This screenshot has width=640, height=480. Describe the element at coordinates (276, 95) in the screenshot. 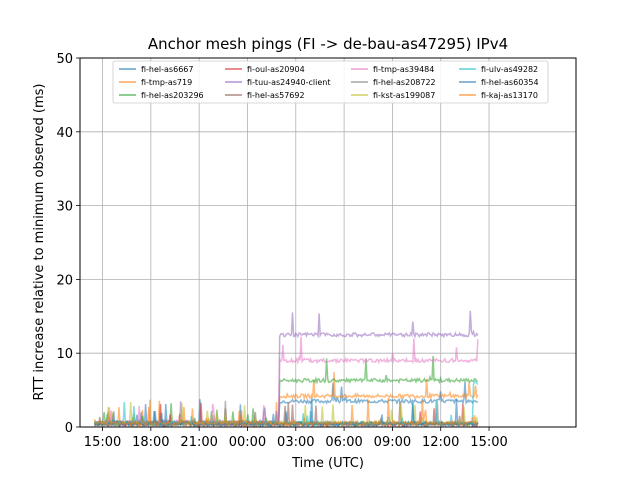

I see `legend-entry: fi-hel-as57692` at that location.